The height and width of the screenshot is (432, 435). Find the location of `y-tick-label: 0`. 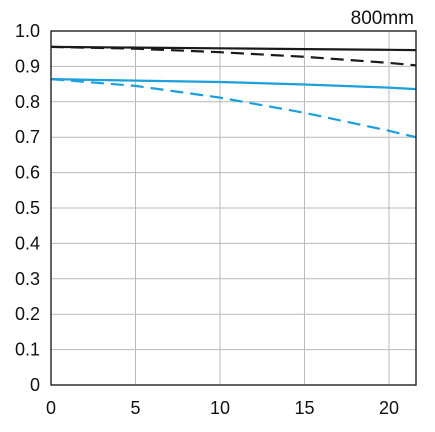

y-tick-label: 0 is located at coordinates (35, 385).